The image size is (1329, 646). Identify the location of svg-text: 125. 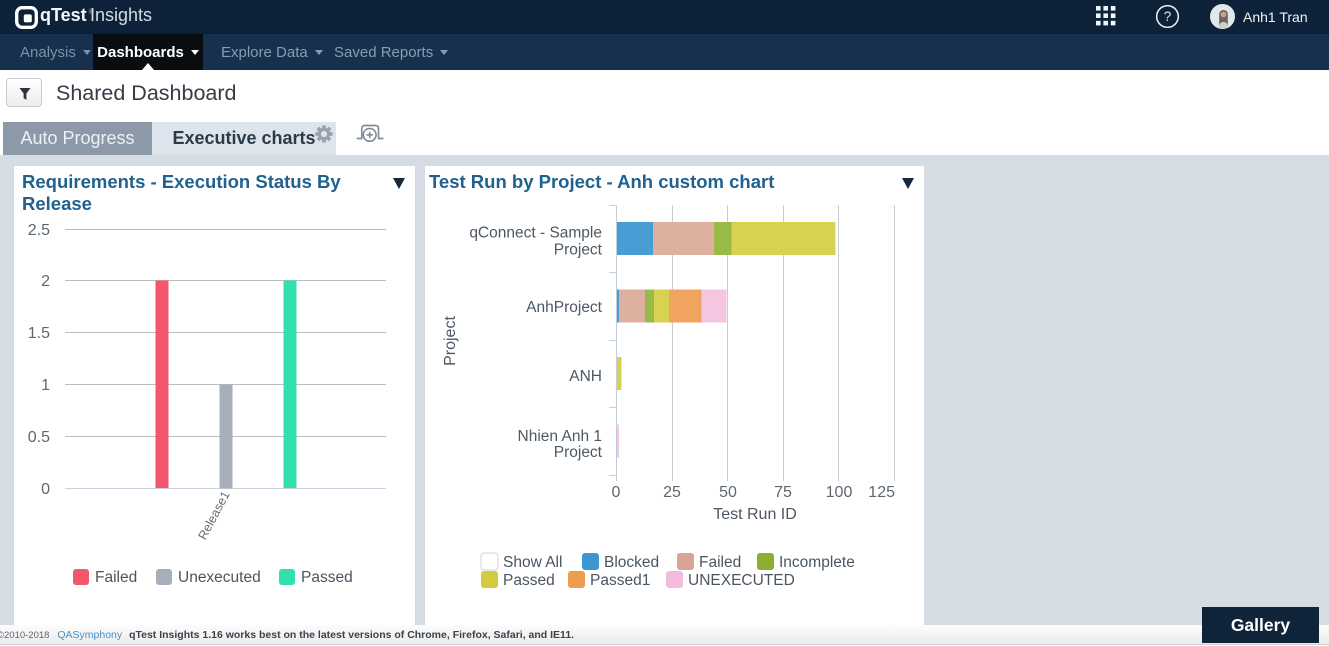
(881, 492).